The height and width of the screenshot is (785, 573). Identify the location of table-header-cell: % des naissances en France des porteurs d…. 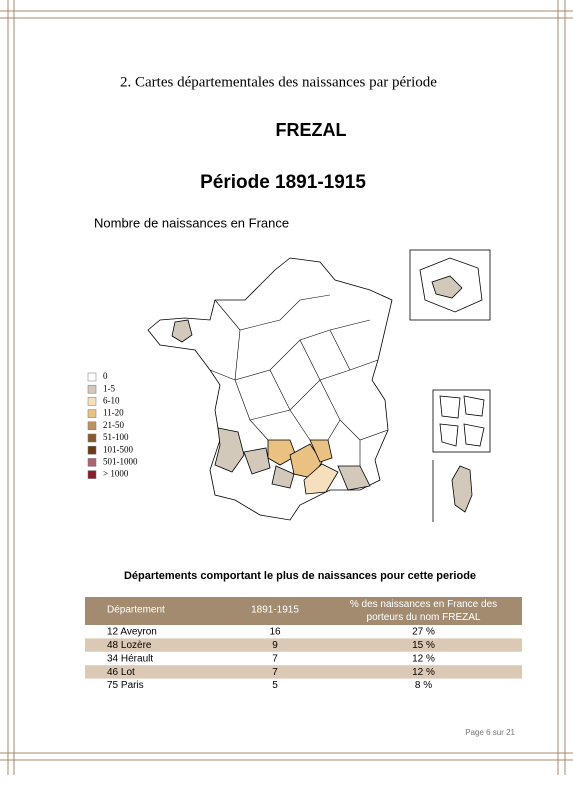
(423, 611).